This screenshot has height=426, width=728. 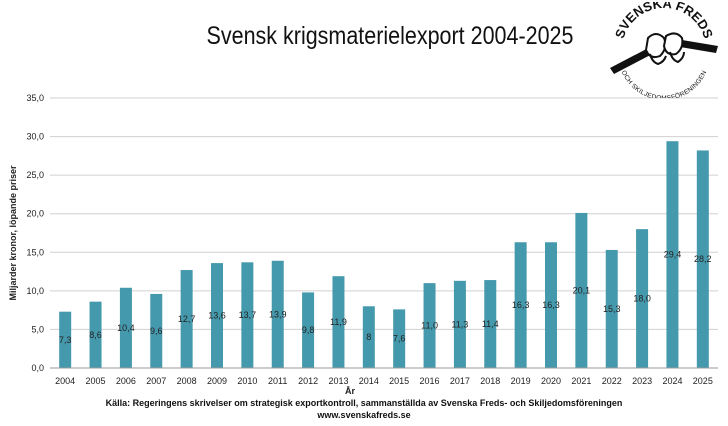 I want to click on bar-2025, so click(x=702, y=259).